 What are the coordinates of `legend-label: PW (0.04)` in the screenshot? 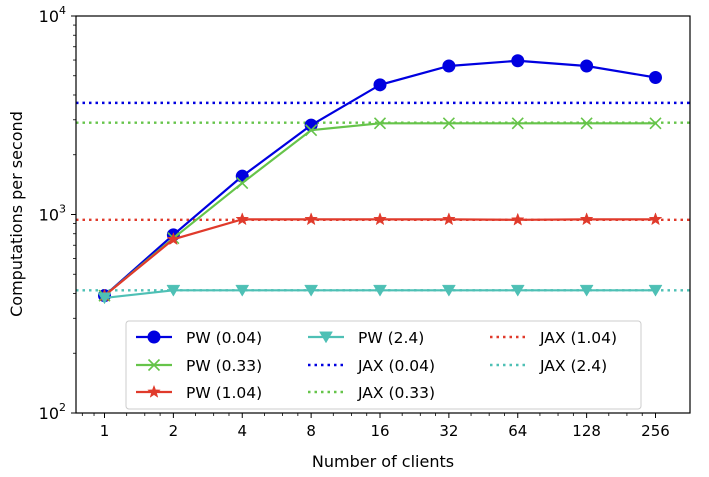 It's located at (224, 338).